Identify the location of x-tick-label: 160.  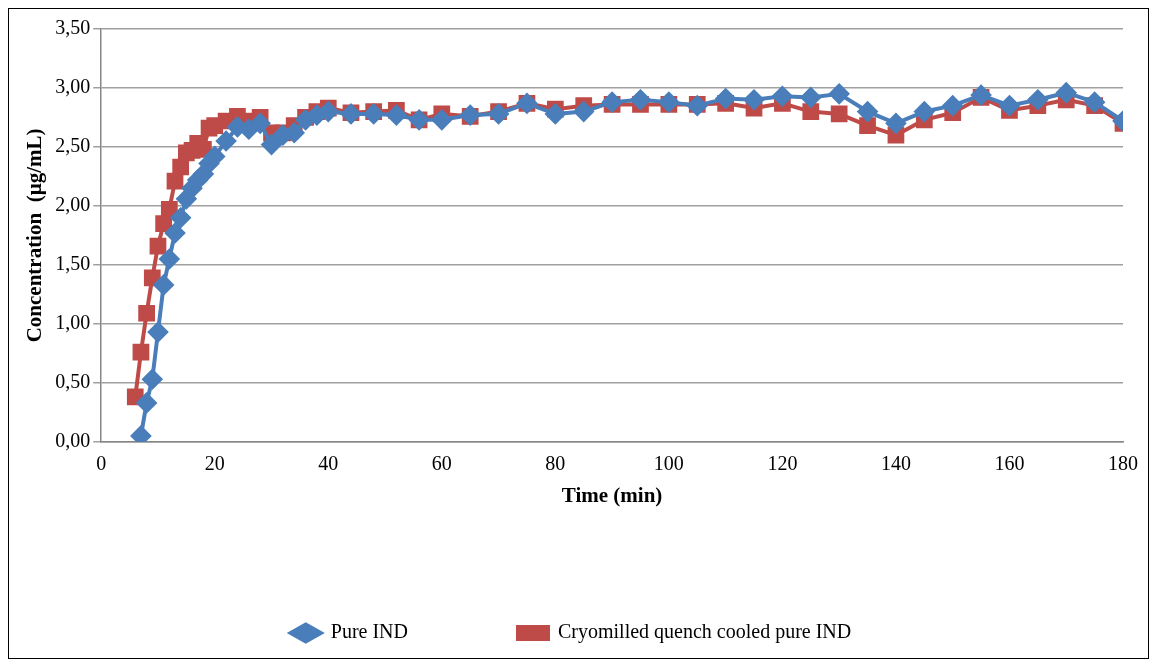
(1009, 463).